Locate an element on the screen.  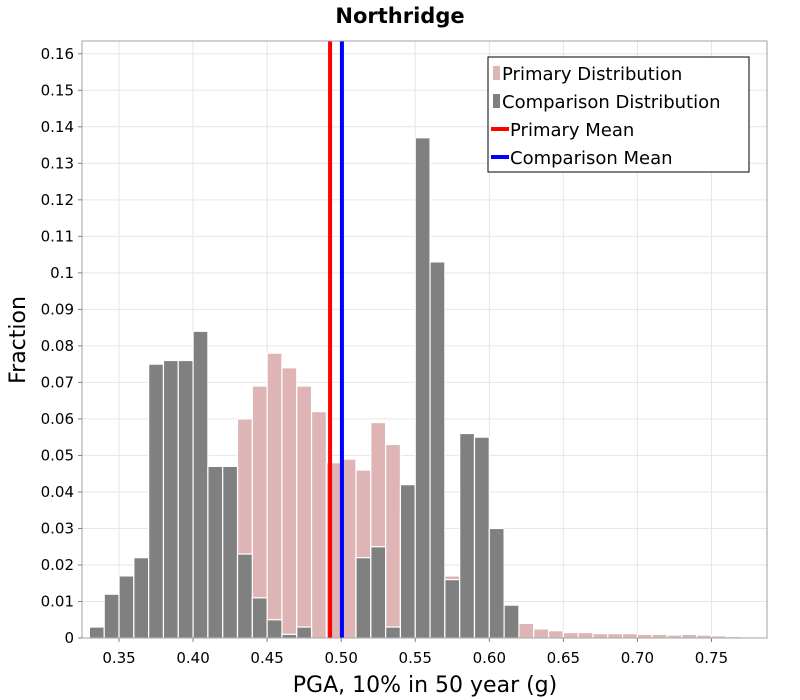
legend-label-primary-mean: Primary Mean is located at coordinates (572, 130).